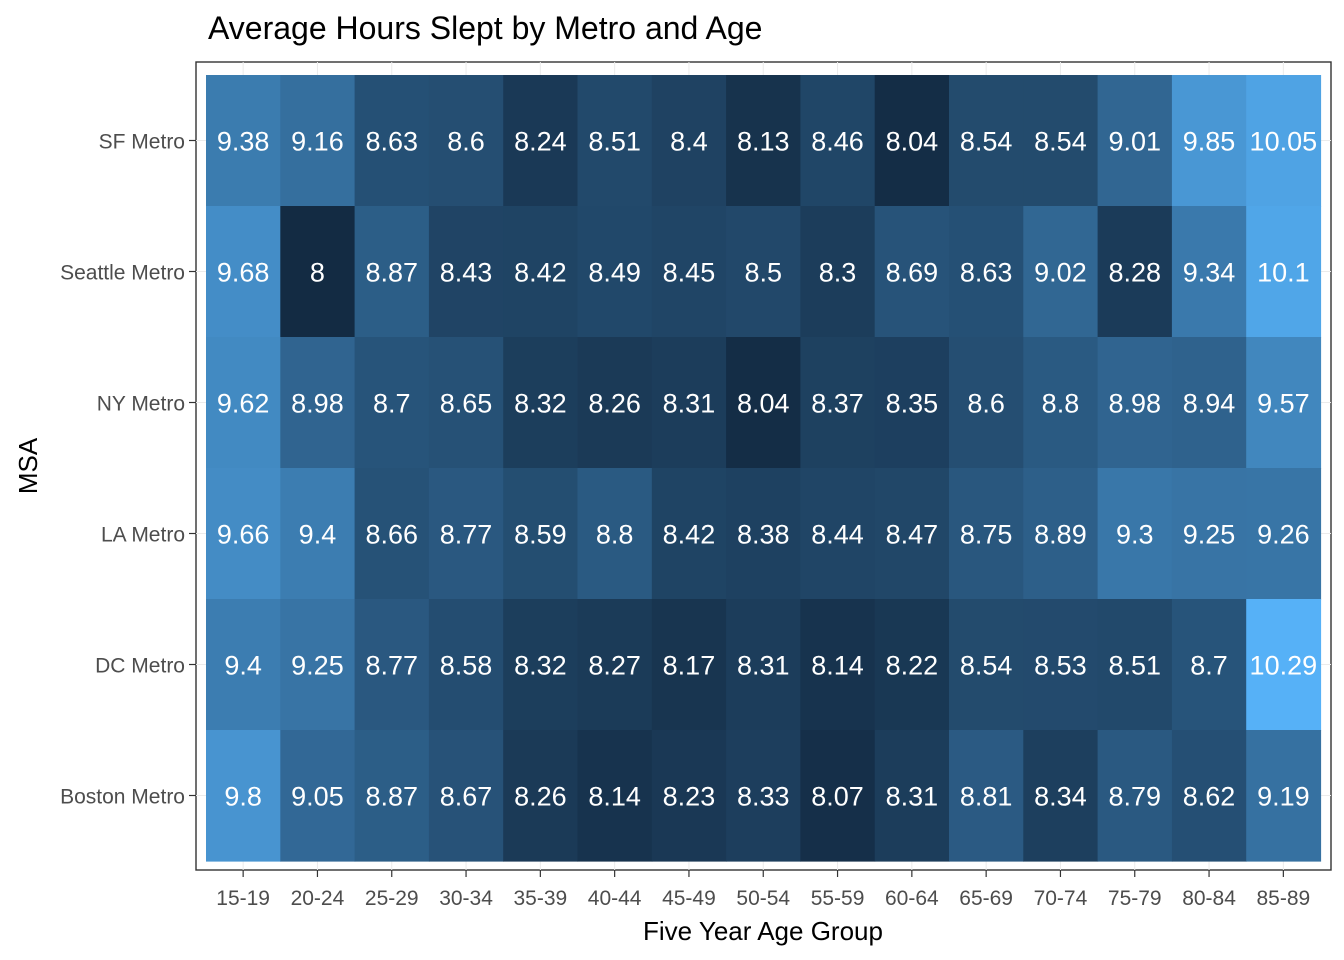 Image resolution: width=1344 pixels, height=960 pixels. Describe the element at coordinates (689, 898) in the screenshot. I see `x-tick-label: 45-49` at that location.